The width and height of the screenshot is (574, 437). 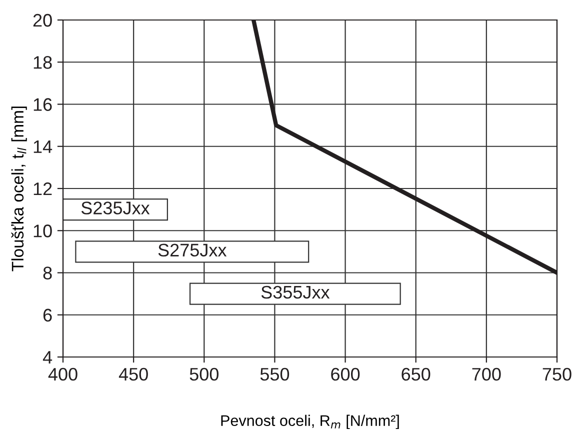 What do you see at coordinates (416, 374) in the screenshot?
I see `x-tick-label: 650` at bounding box center [416, 374].